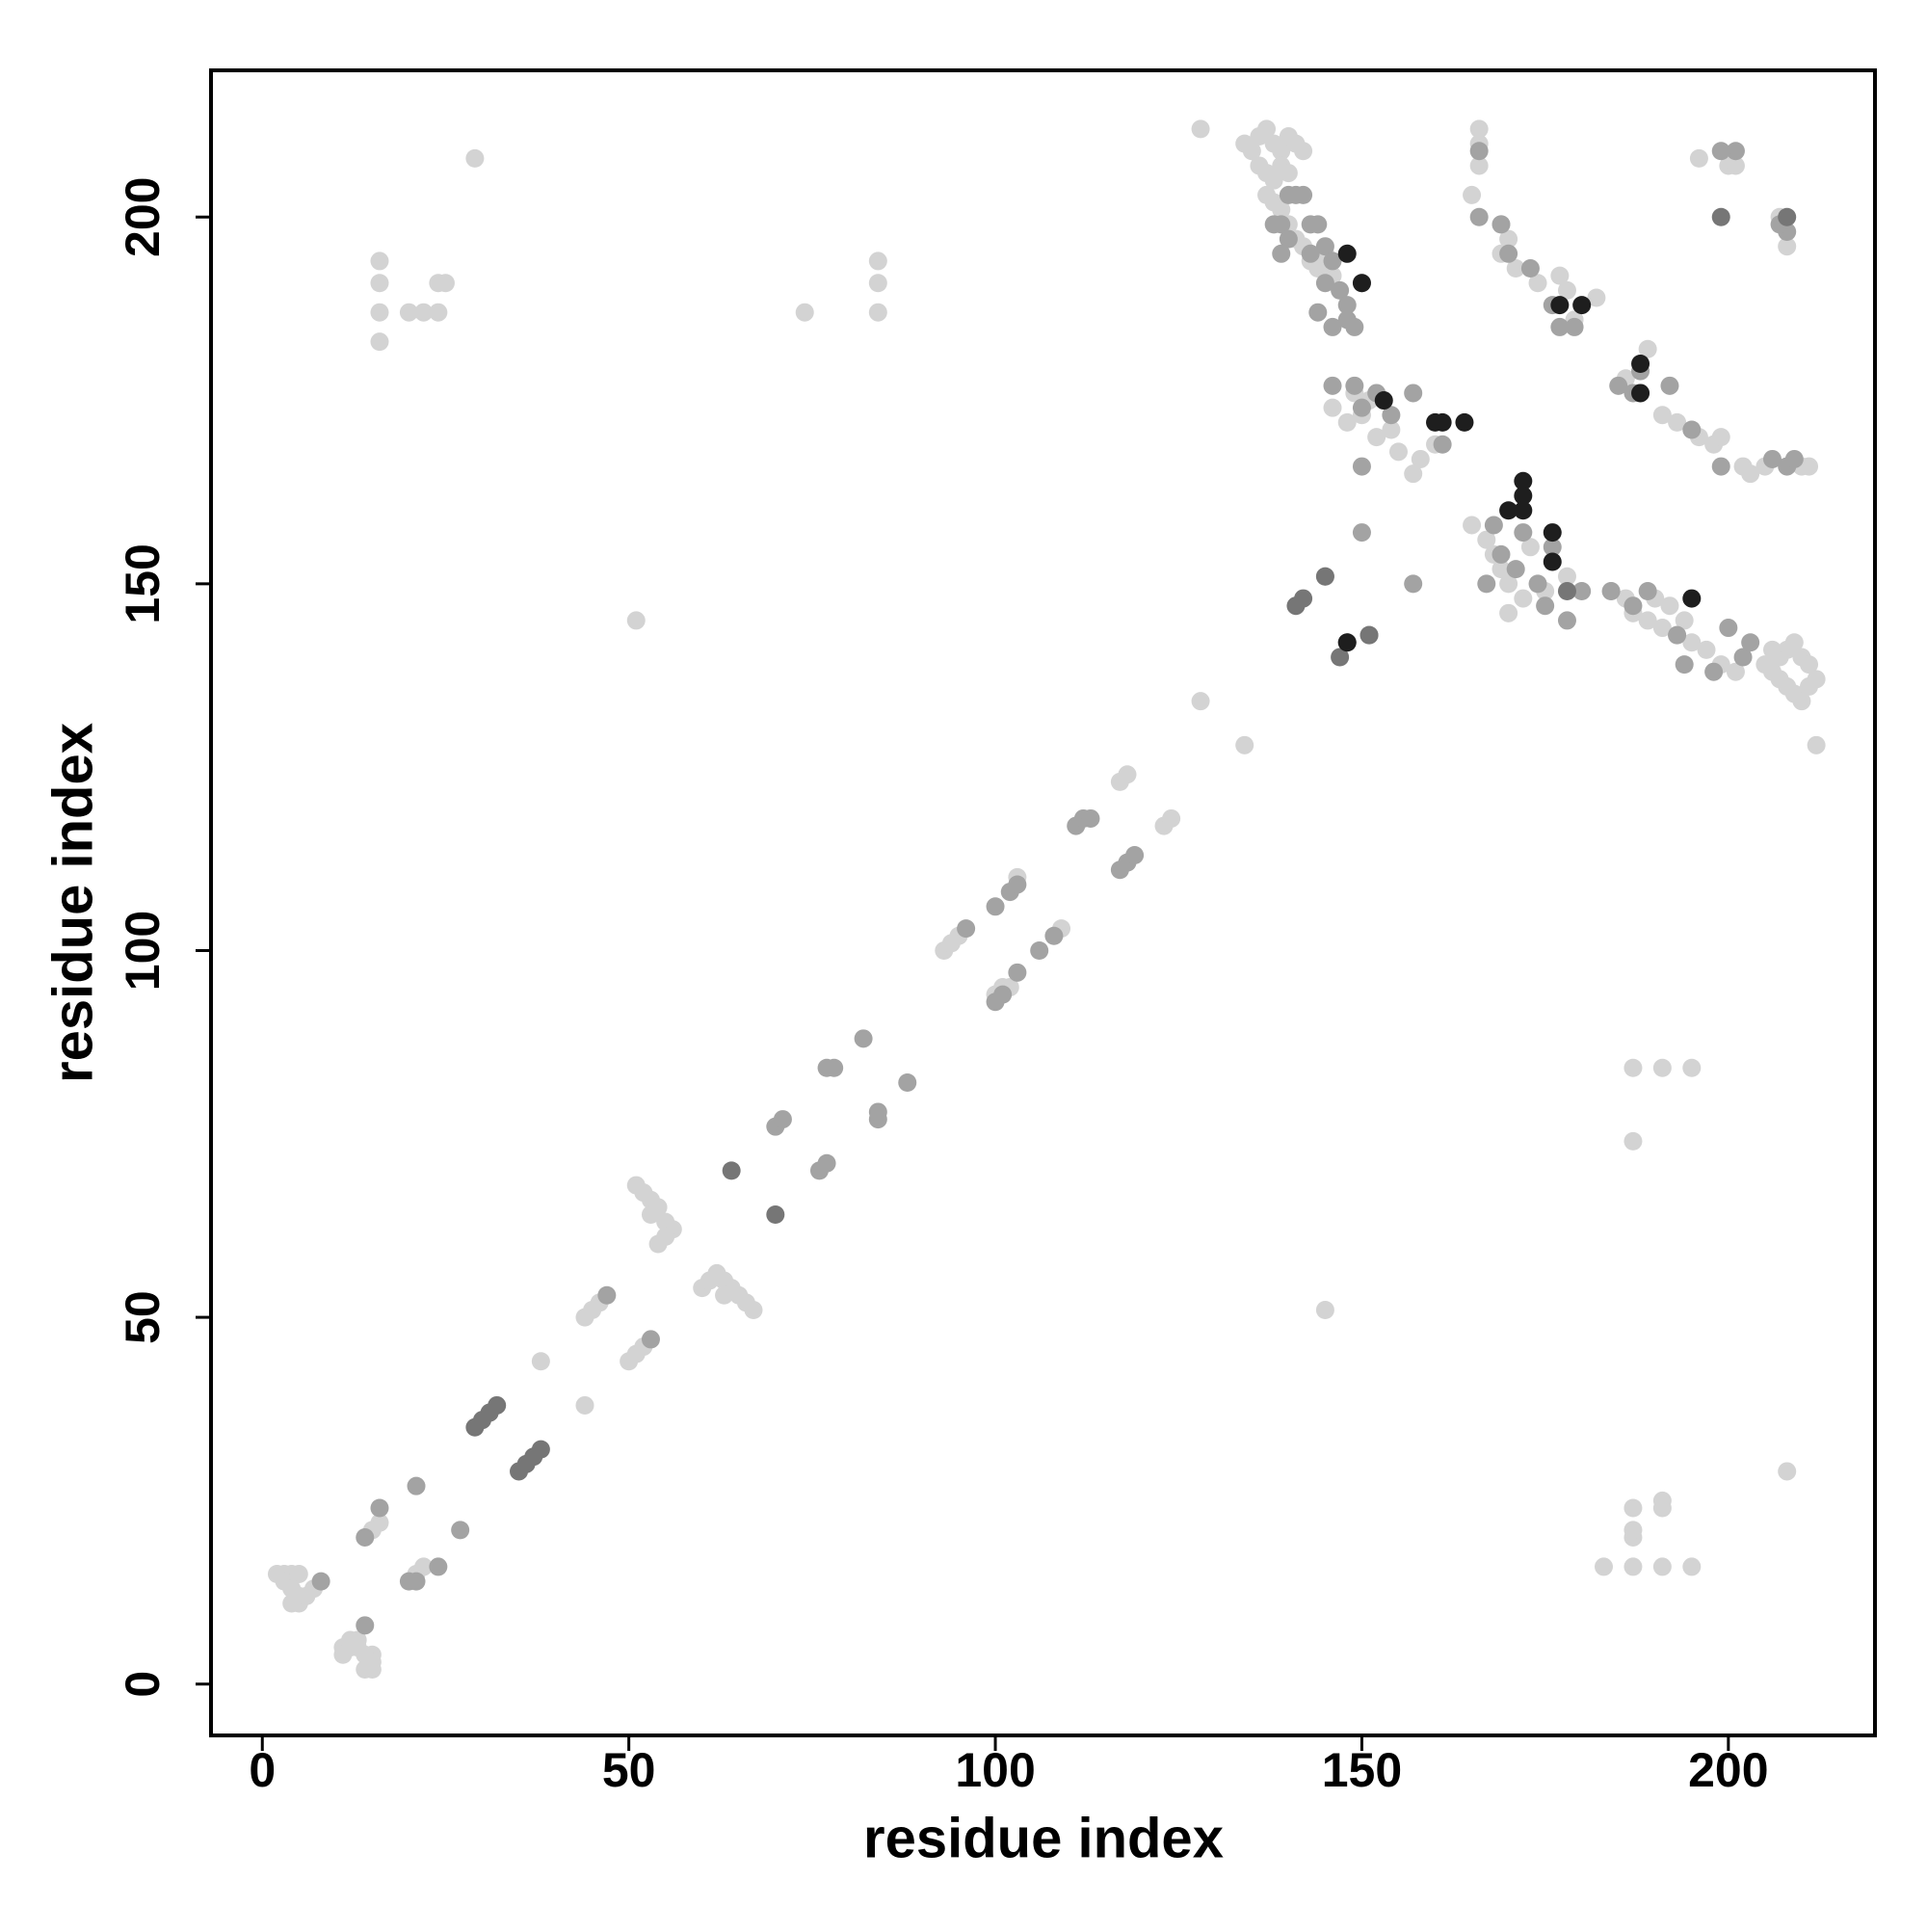  Describe the element at coordinates (143, 217) in the screenshot. I see `y-tick-label: 200` at that location.